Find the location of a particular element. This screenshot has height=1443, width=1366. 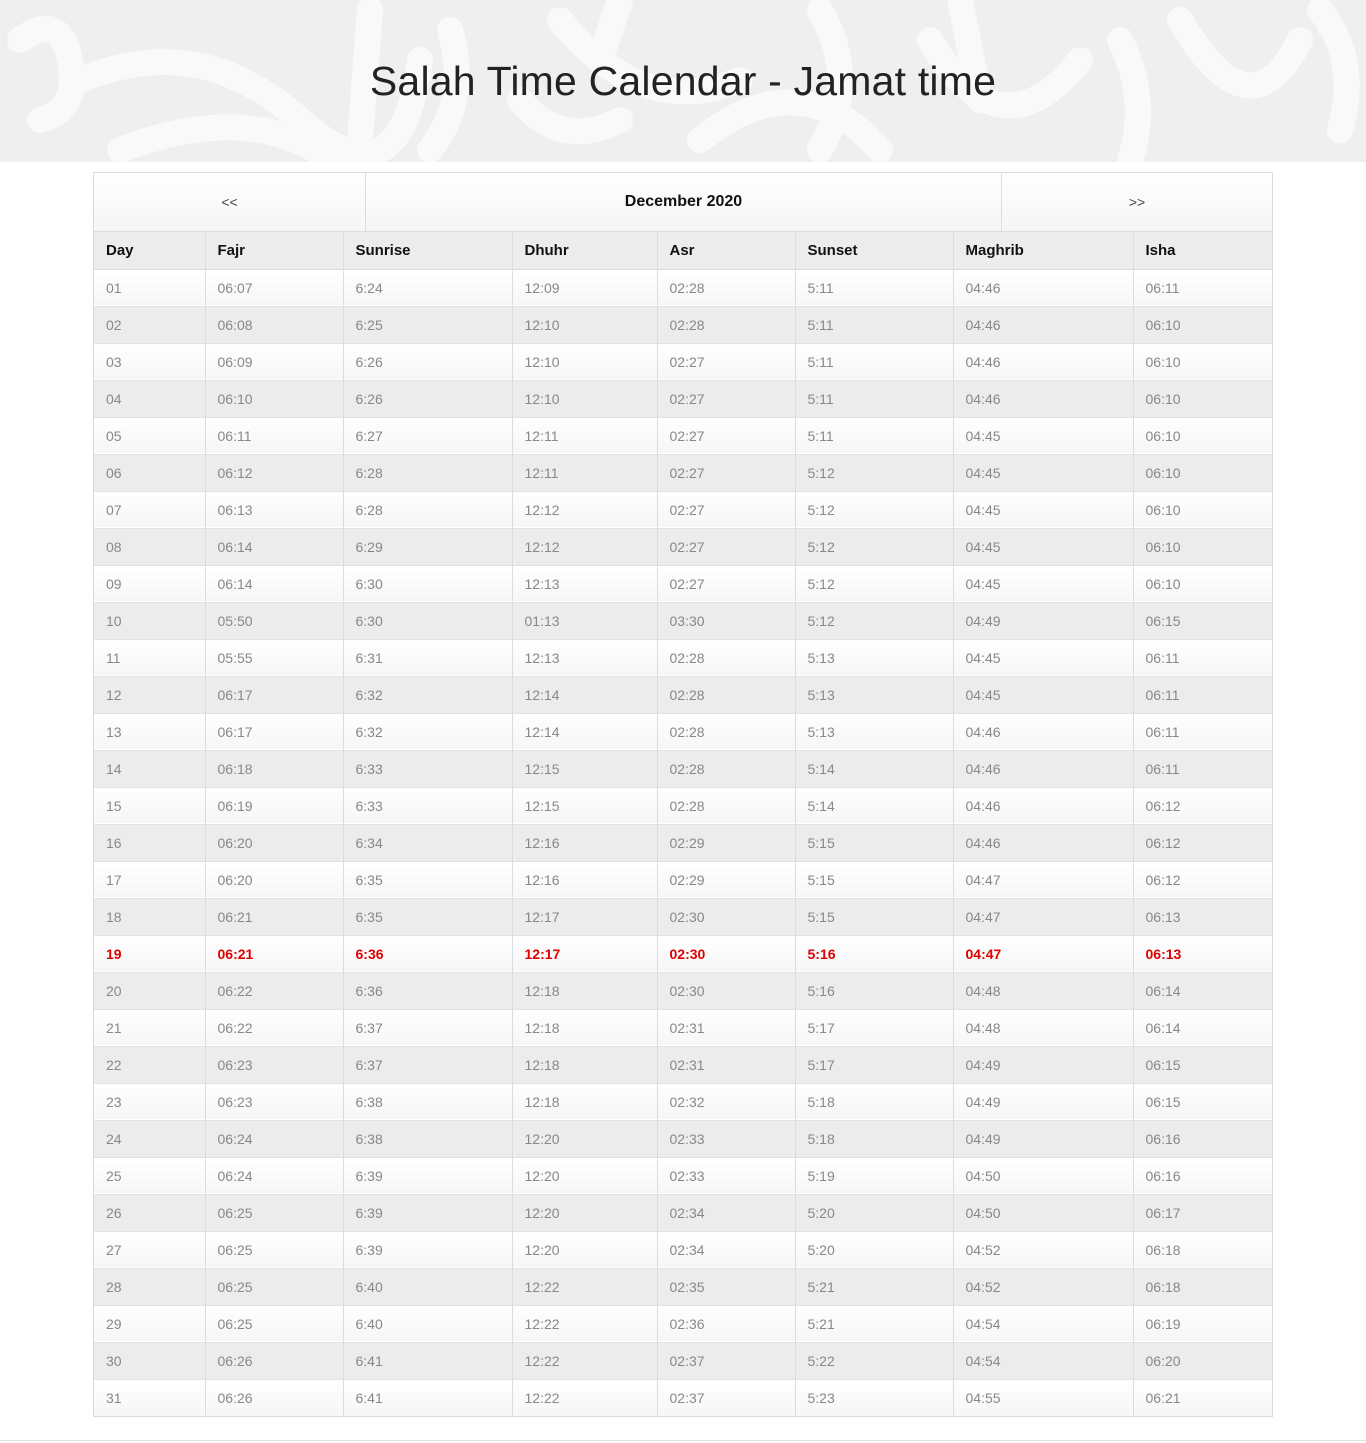

cell-sunrise: 6:29 is located at coordinates (428, 546).